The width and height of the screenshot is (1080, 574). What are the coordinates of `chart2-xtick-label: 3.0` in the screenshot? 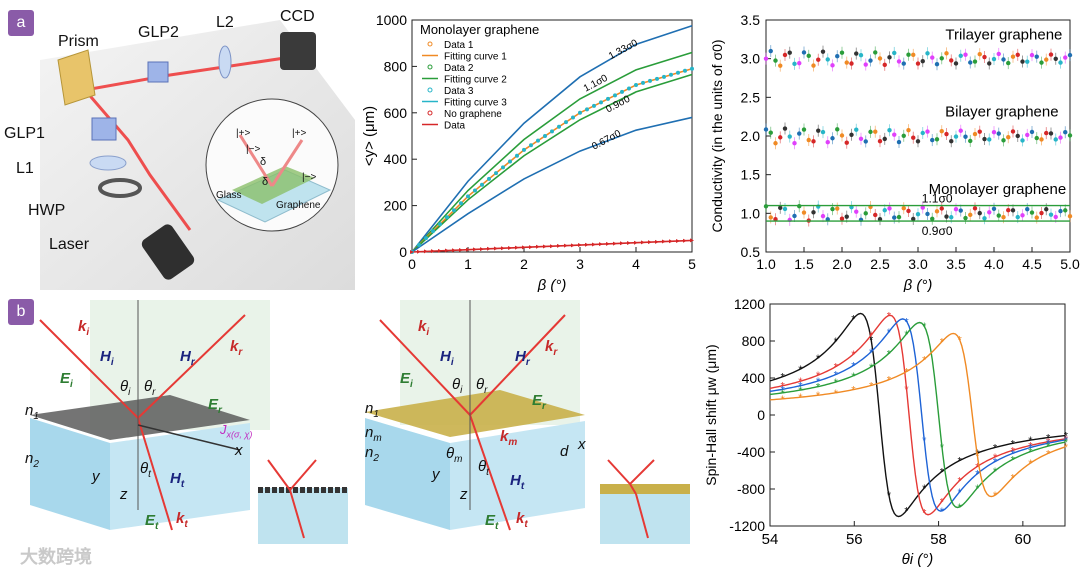 It's located at (918, 264).